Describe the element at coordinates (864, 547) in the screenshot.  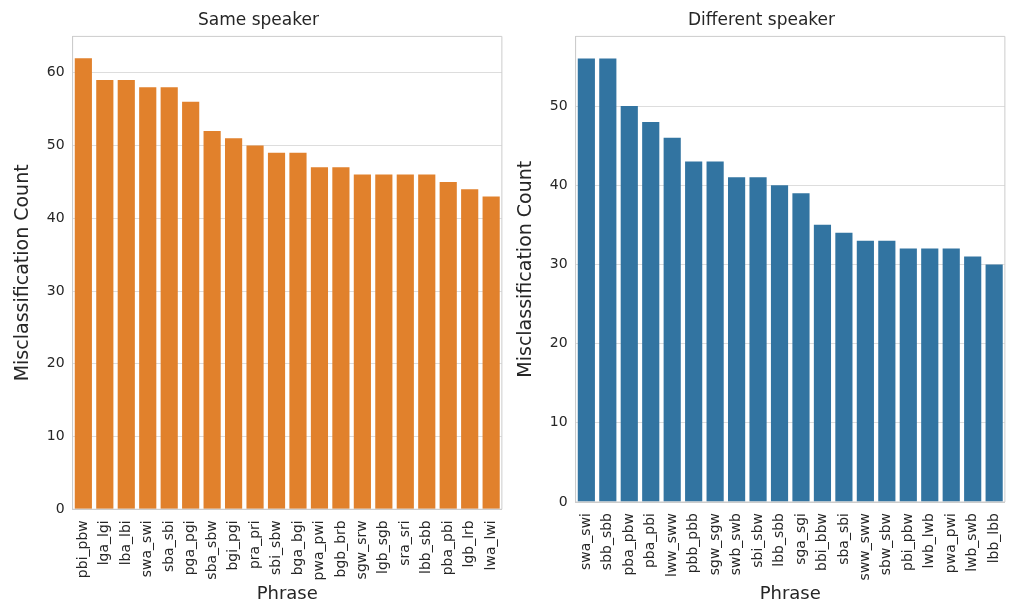
I see `x-tick-label: sww_sww` at that location.